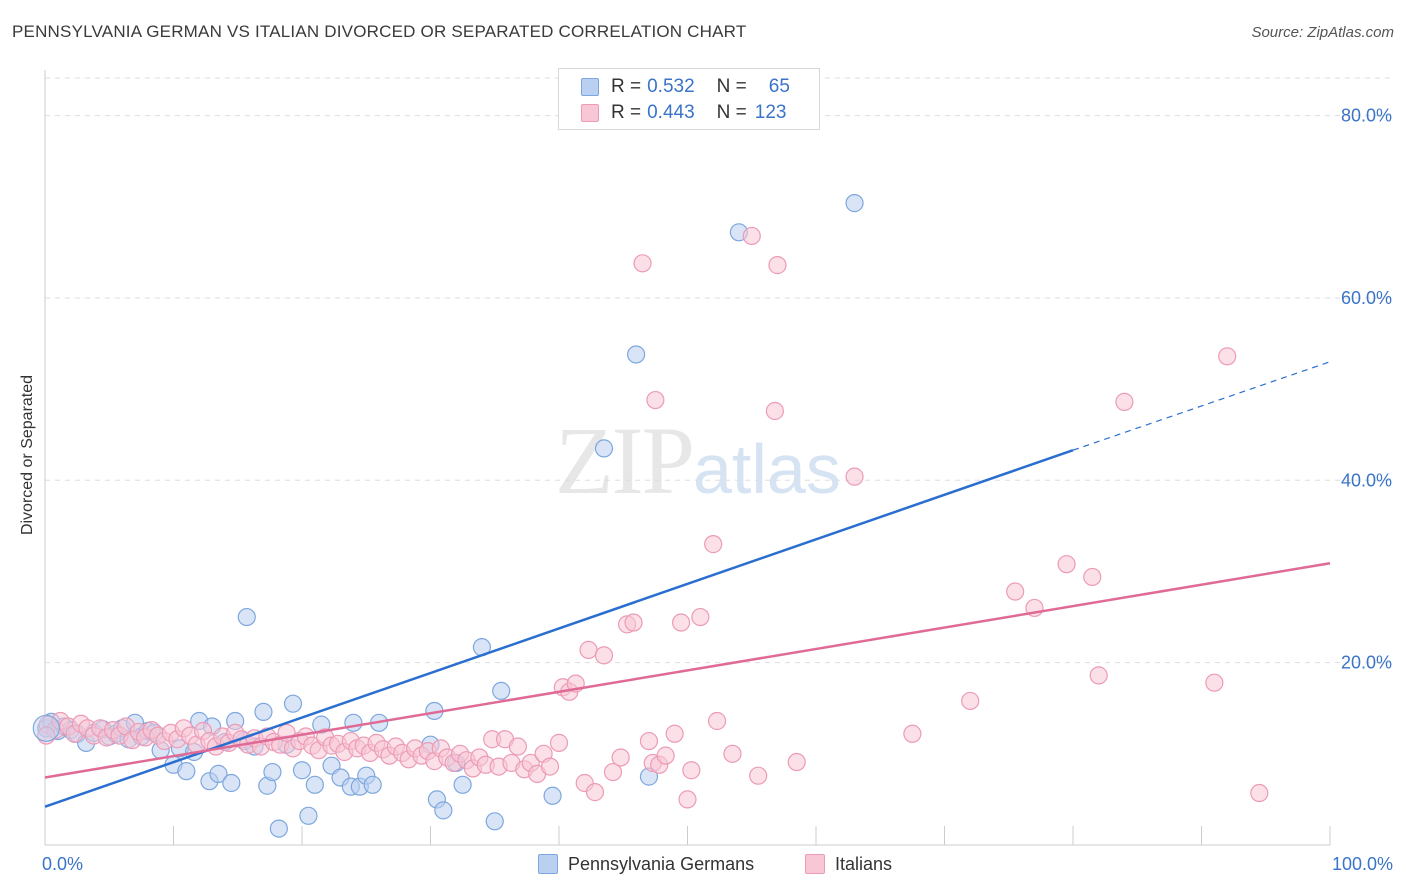 The width and height of the screenshot is (1406, 892). What do you see at coordinates (767, 469) in the screenshot?
I see `watermark-atlas: atlas` at bounding box center [767, 469].